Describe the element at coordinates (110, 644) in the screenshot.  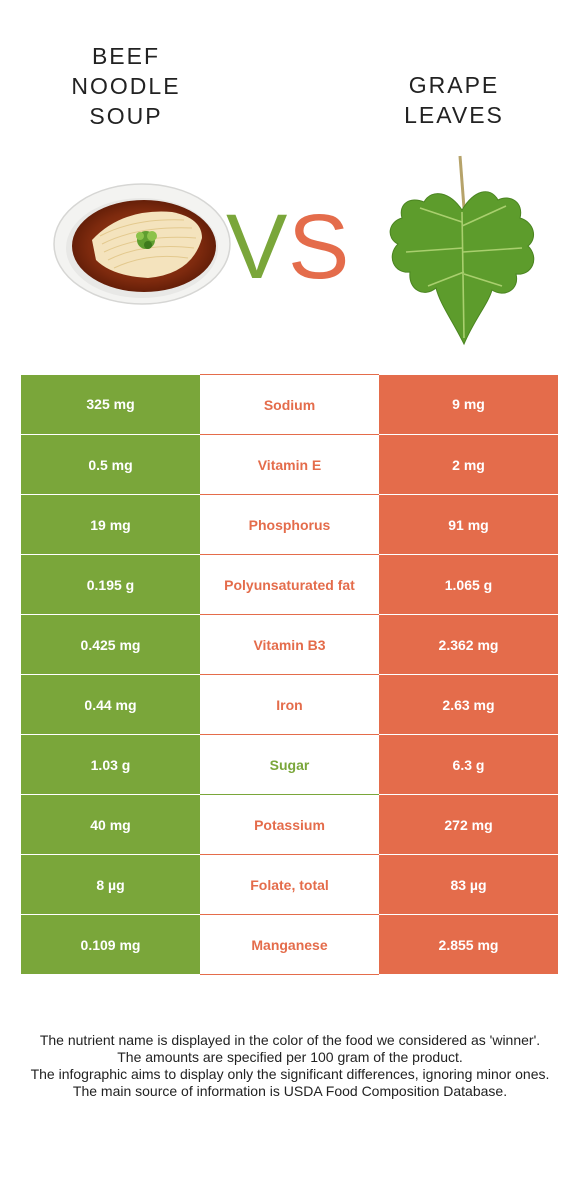
I see `left-food-value: 0.425 mg` at that location.